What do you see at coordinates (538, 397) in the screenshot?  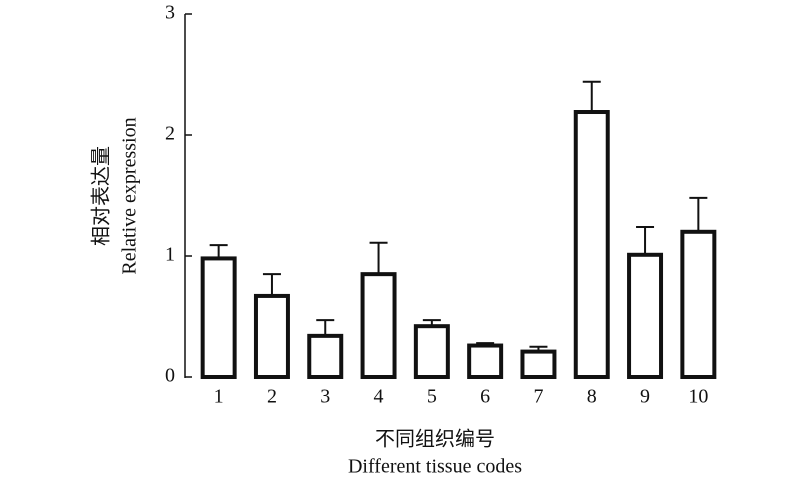 I see `x-tick-label: 7` at bounding box center [538, 397].